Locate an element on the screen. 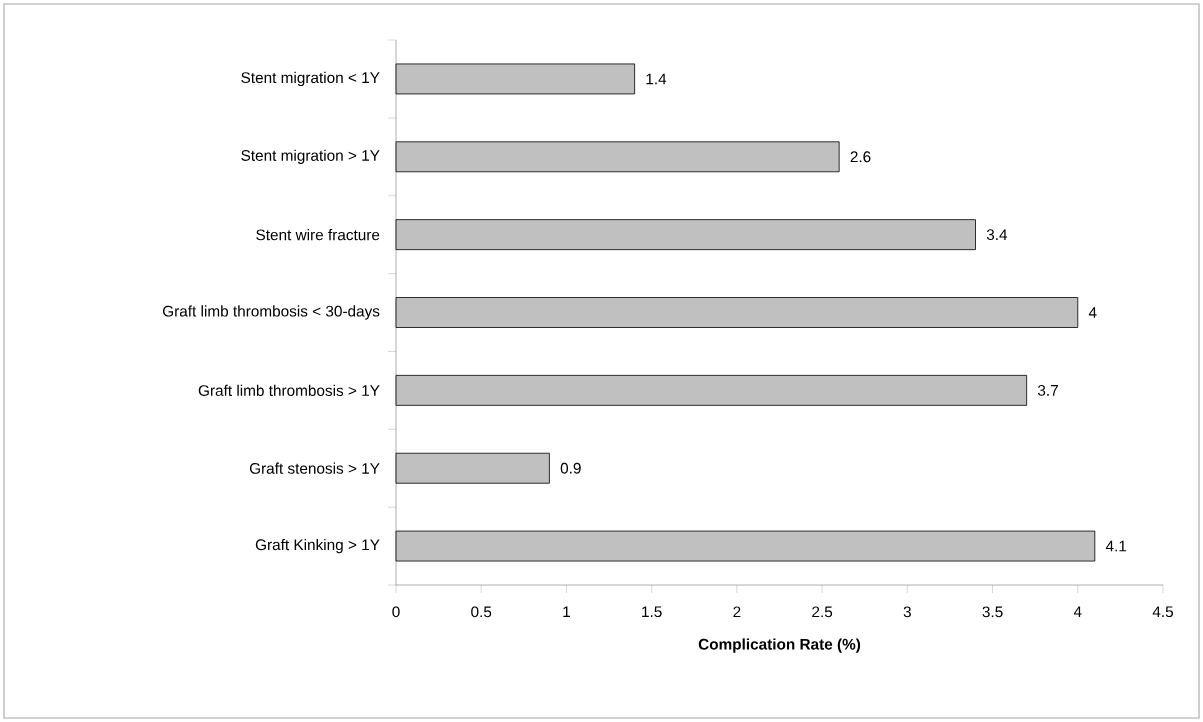  x-tick-label: 0 is located at coordinates (396, 612).